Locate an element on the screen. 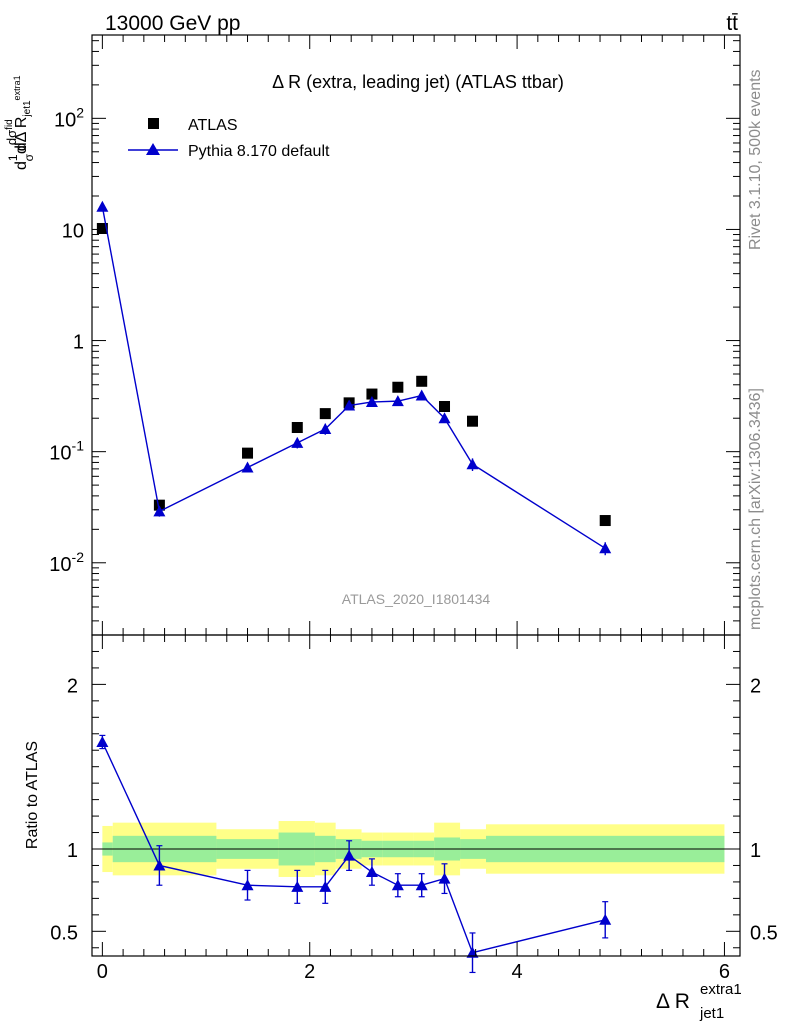 Image resolution: width=786 pixels, height=1024 pixels. y-label-norm: d1 σddσfiddΔ Rjet1extra1 is located at coordinates (20, 122).